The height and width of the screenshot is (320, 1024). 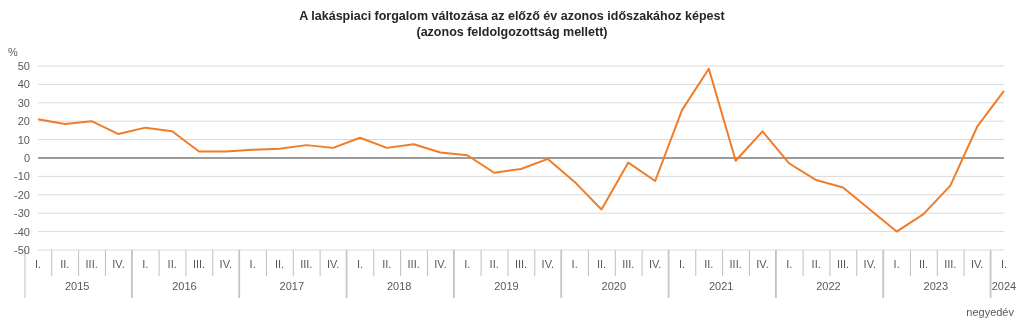 What do you see at coordinates (1004, 286) in the screenshot?
I see `text: 2024` at bounding box center [1004, 286].